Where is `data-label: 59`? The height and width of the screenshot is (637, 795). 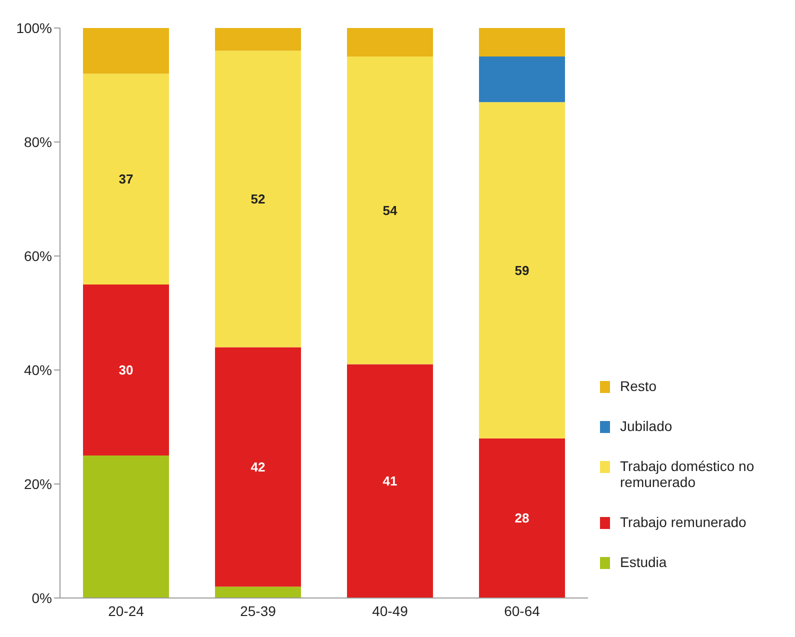
data-label: 59 is located at coordinates (522, 270).